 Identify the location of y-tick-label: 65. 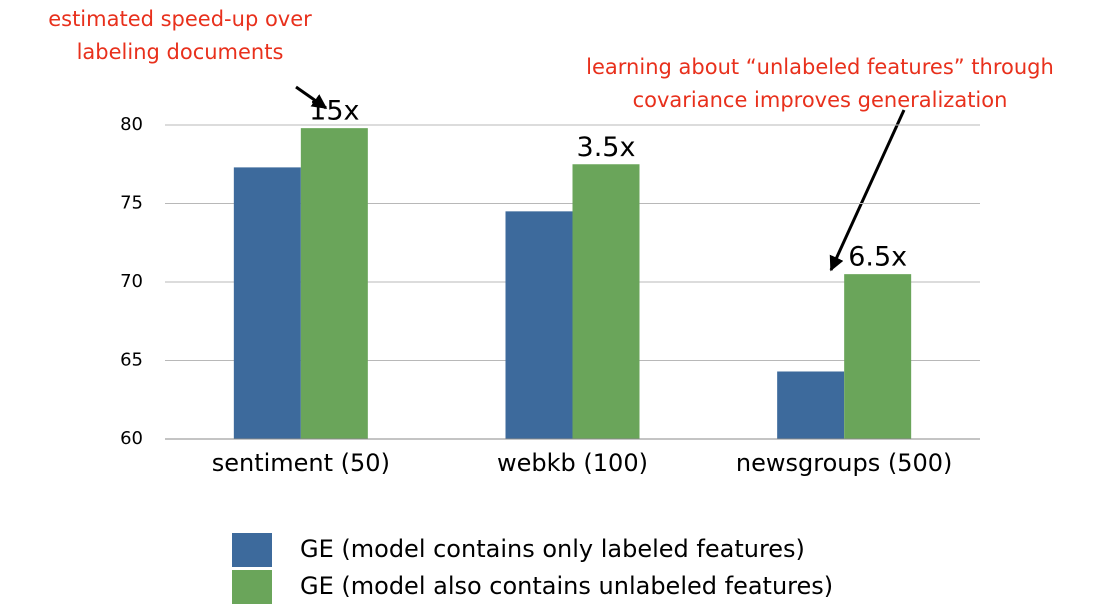
(131, 360).